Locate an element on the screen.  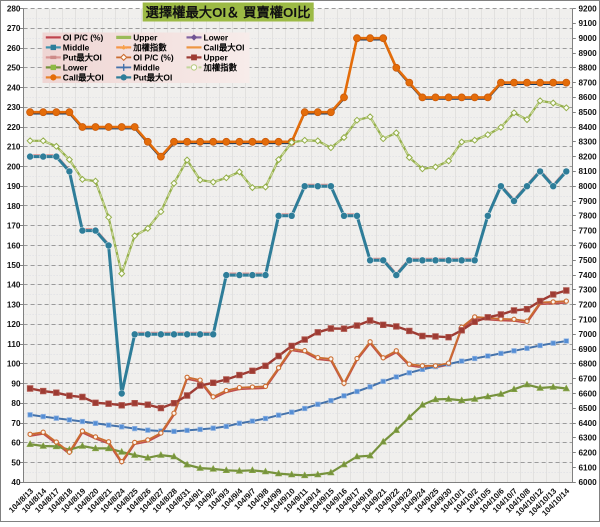
svg-text: 6700 is located at coordinates (588, 379).